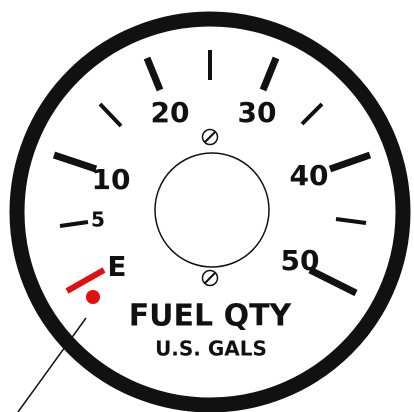 Image resolution: width=414 pixels, height=412 pixels. What do you see at coordinates (170, 112) in the screenshot?
I see `scale-label: 20` at bounding box center [170, 112].